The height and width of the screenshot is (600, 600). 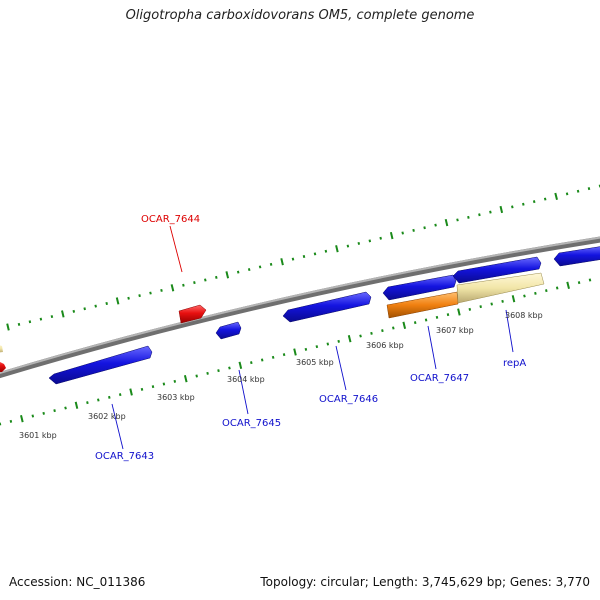 What do you see at coordinates (192, 314) in the screenshot?
I see `gene-ocar-7644-feature` at bounding box center [192, 314].